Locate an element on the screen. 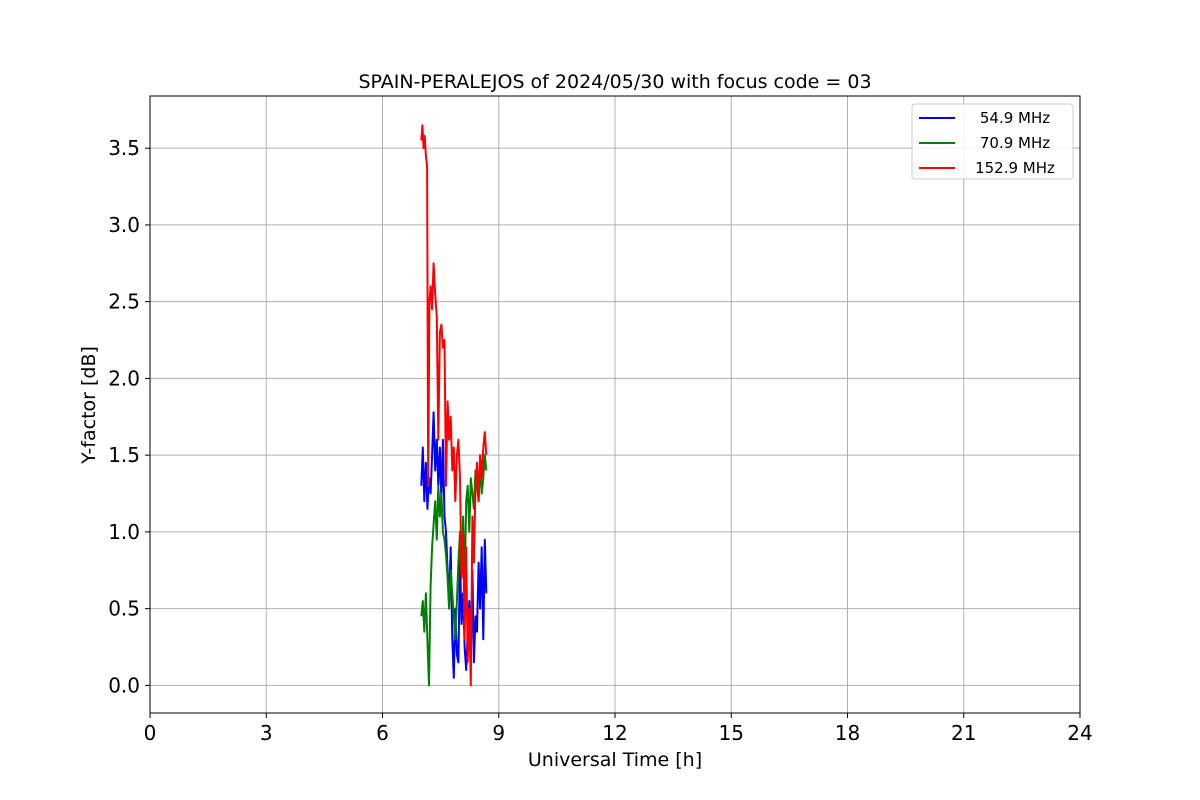 This screenshot has width=1200, height=800. y-tick-label: 0.0 is located at coordinates (124, 685).